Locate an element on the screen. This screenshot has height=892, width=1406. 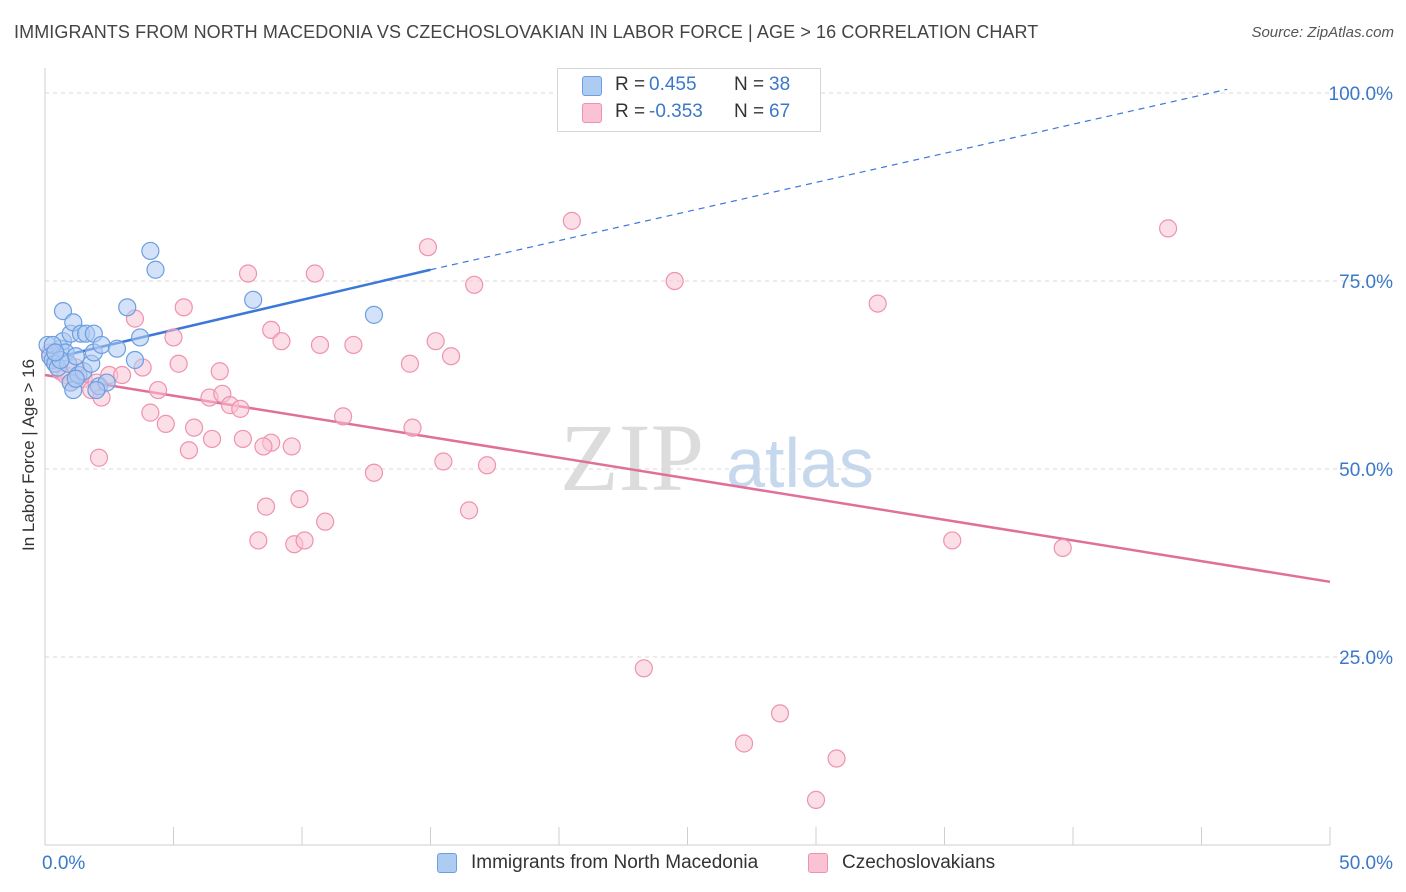
y-tick-label: 75.0% is located at coordinates (1366, 282).